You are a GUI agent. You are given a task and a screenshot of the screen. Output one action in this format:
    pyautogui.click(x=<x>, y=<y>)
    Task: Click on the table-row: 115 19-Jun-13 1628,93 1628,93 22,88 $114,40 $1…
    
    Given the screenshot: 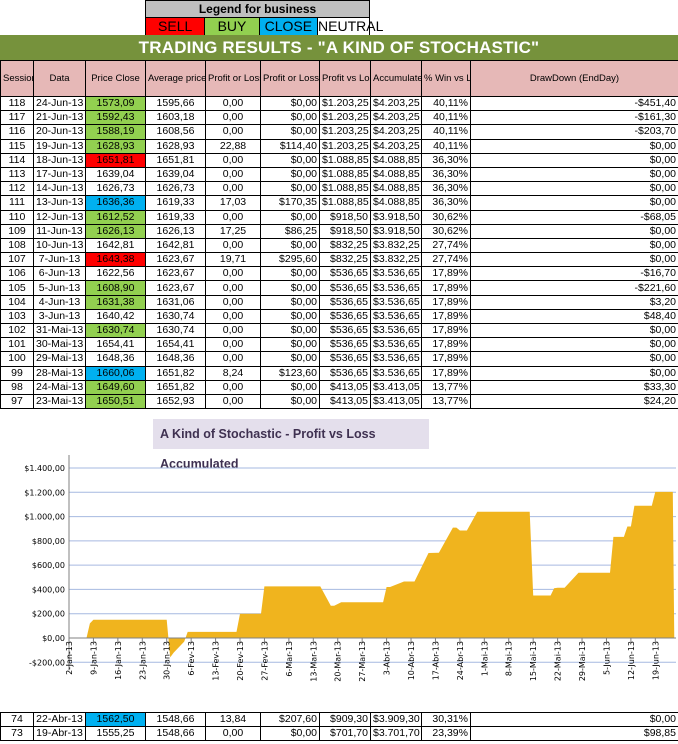 What is the action you would take?
    pyautogui.click(x=339, y=146)
    